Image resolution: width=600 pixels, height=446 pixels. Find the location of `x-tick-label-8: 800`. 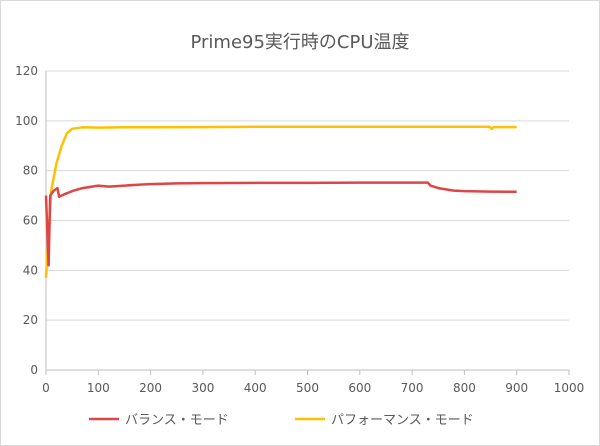

x-tick-label-8: 800 is located at coordinates (464, 388).